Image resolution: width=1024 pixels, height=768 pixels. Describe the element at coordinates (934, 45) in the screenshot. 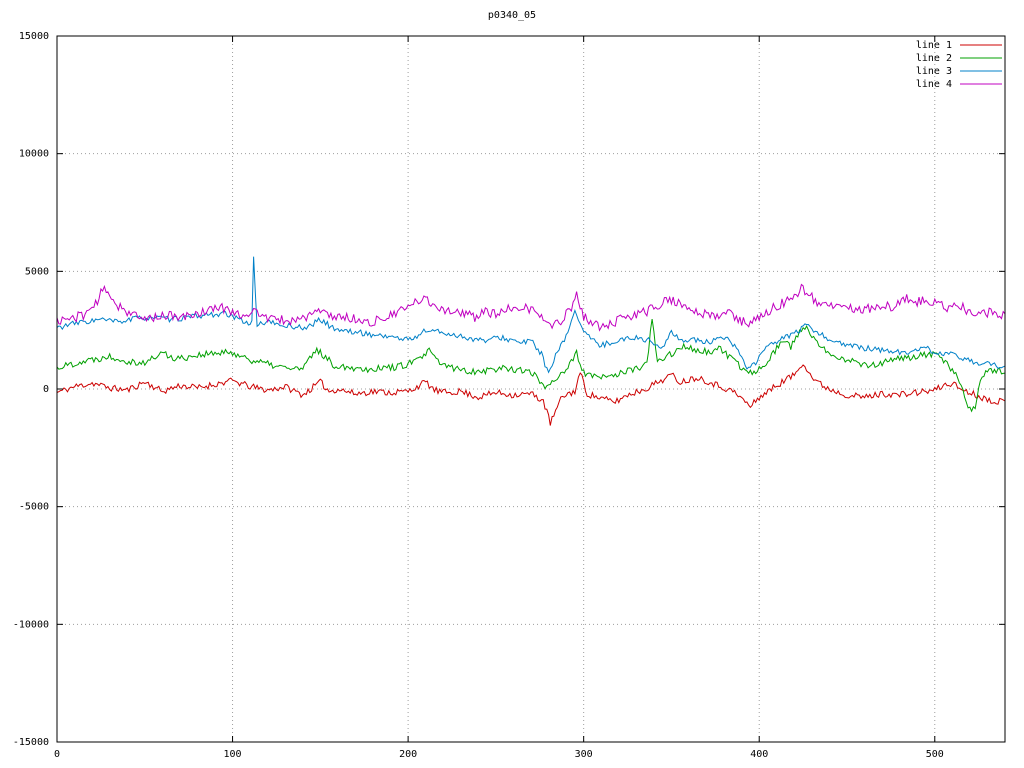

I see `legend-label: line 1` at that location.